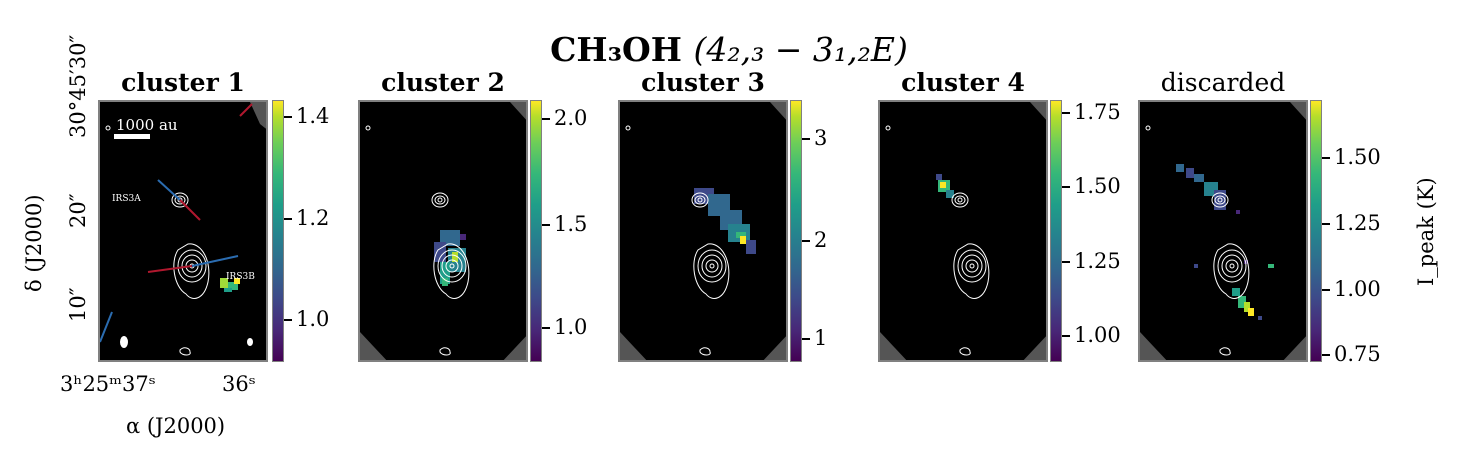  I want to click on source-label-irs3a: IRS3A, so click(126, 199).